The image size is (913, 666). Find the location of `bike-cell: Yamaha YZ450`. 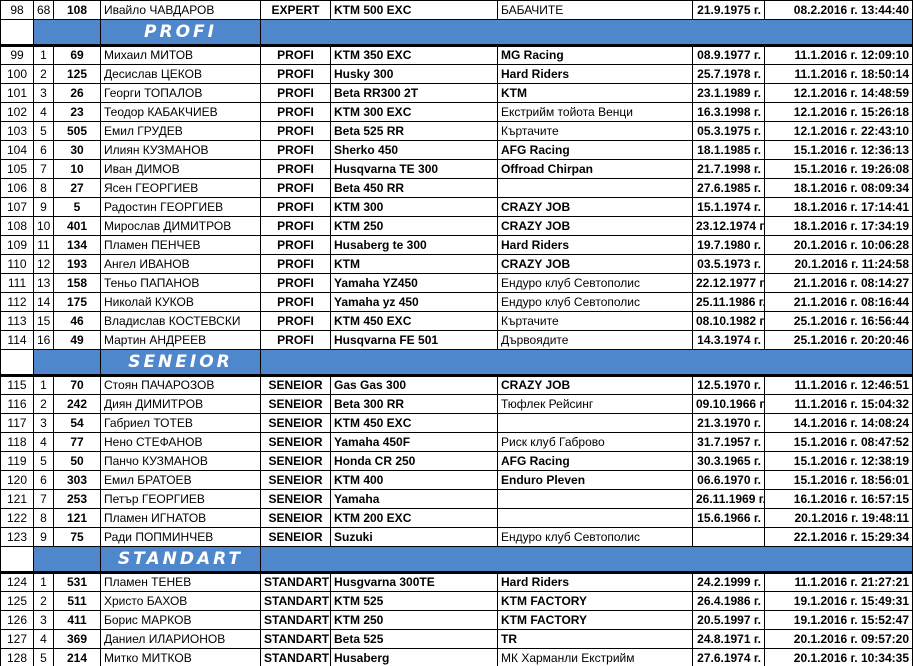

bike-cell: Yamaha YZ450 is located at coordinates (414, 283).